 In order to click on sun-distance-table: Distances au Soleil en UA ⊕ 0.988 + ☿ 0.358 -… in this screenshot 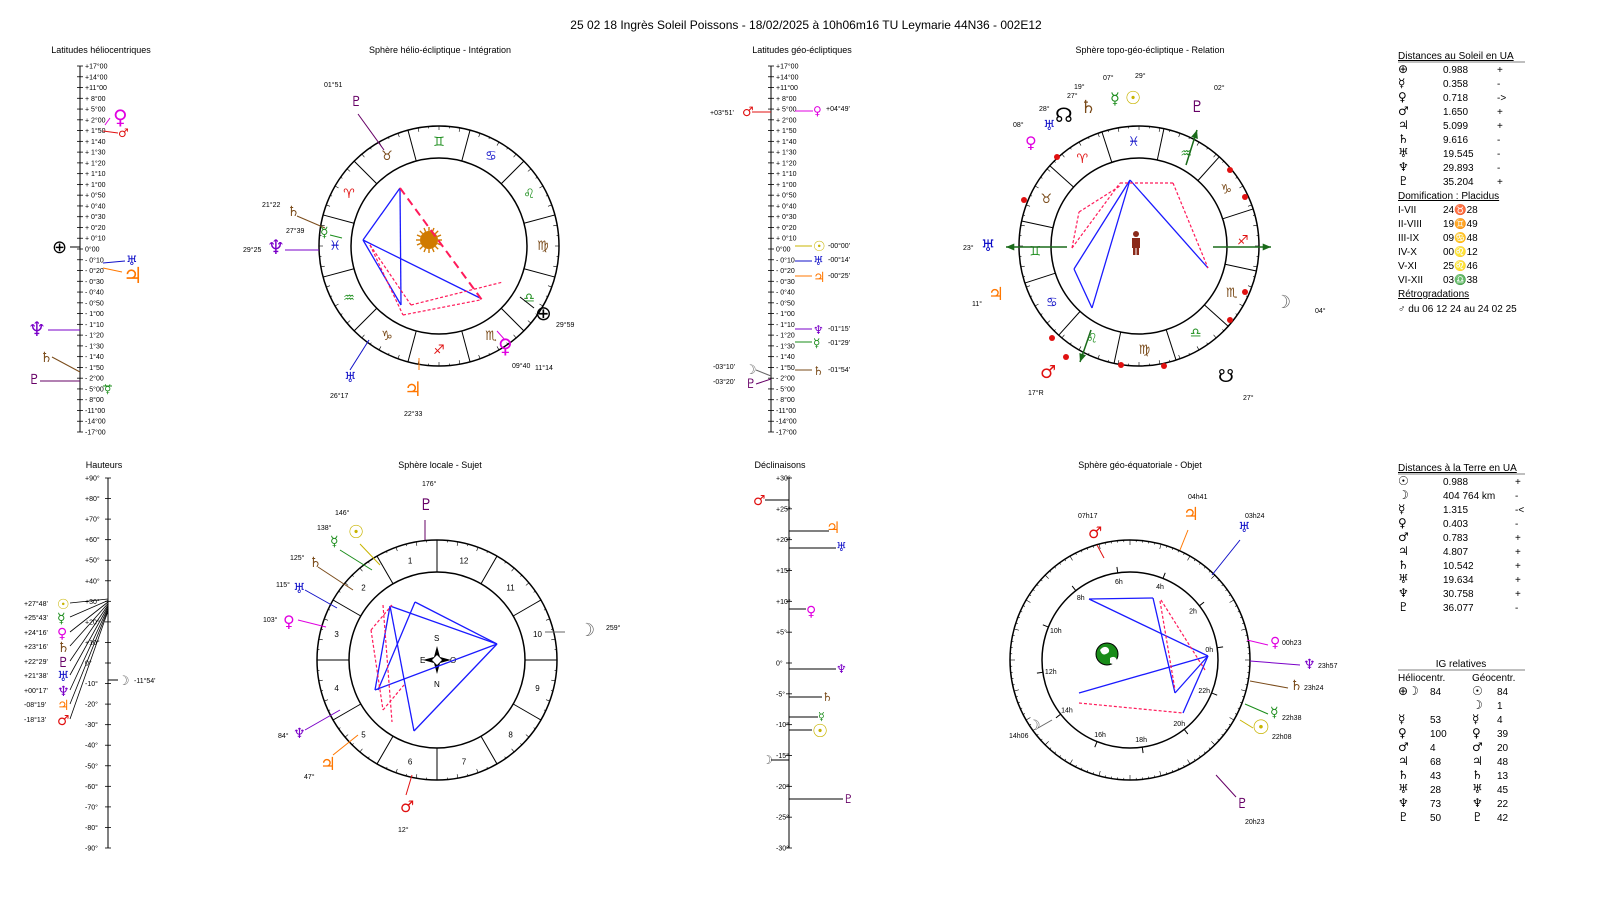, I will do `click(1461, 183)`.